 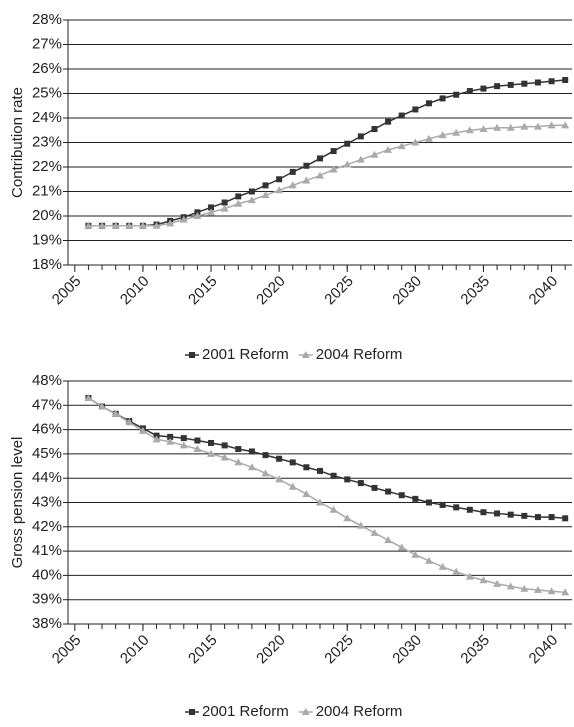 I want to click on y-tick-label: 28%, so click(x=47, y=19).